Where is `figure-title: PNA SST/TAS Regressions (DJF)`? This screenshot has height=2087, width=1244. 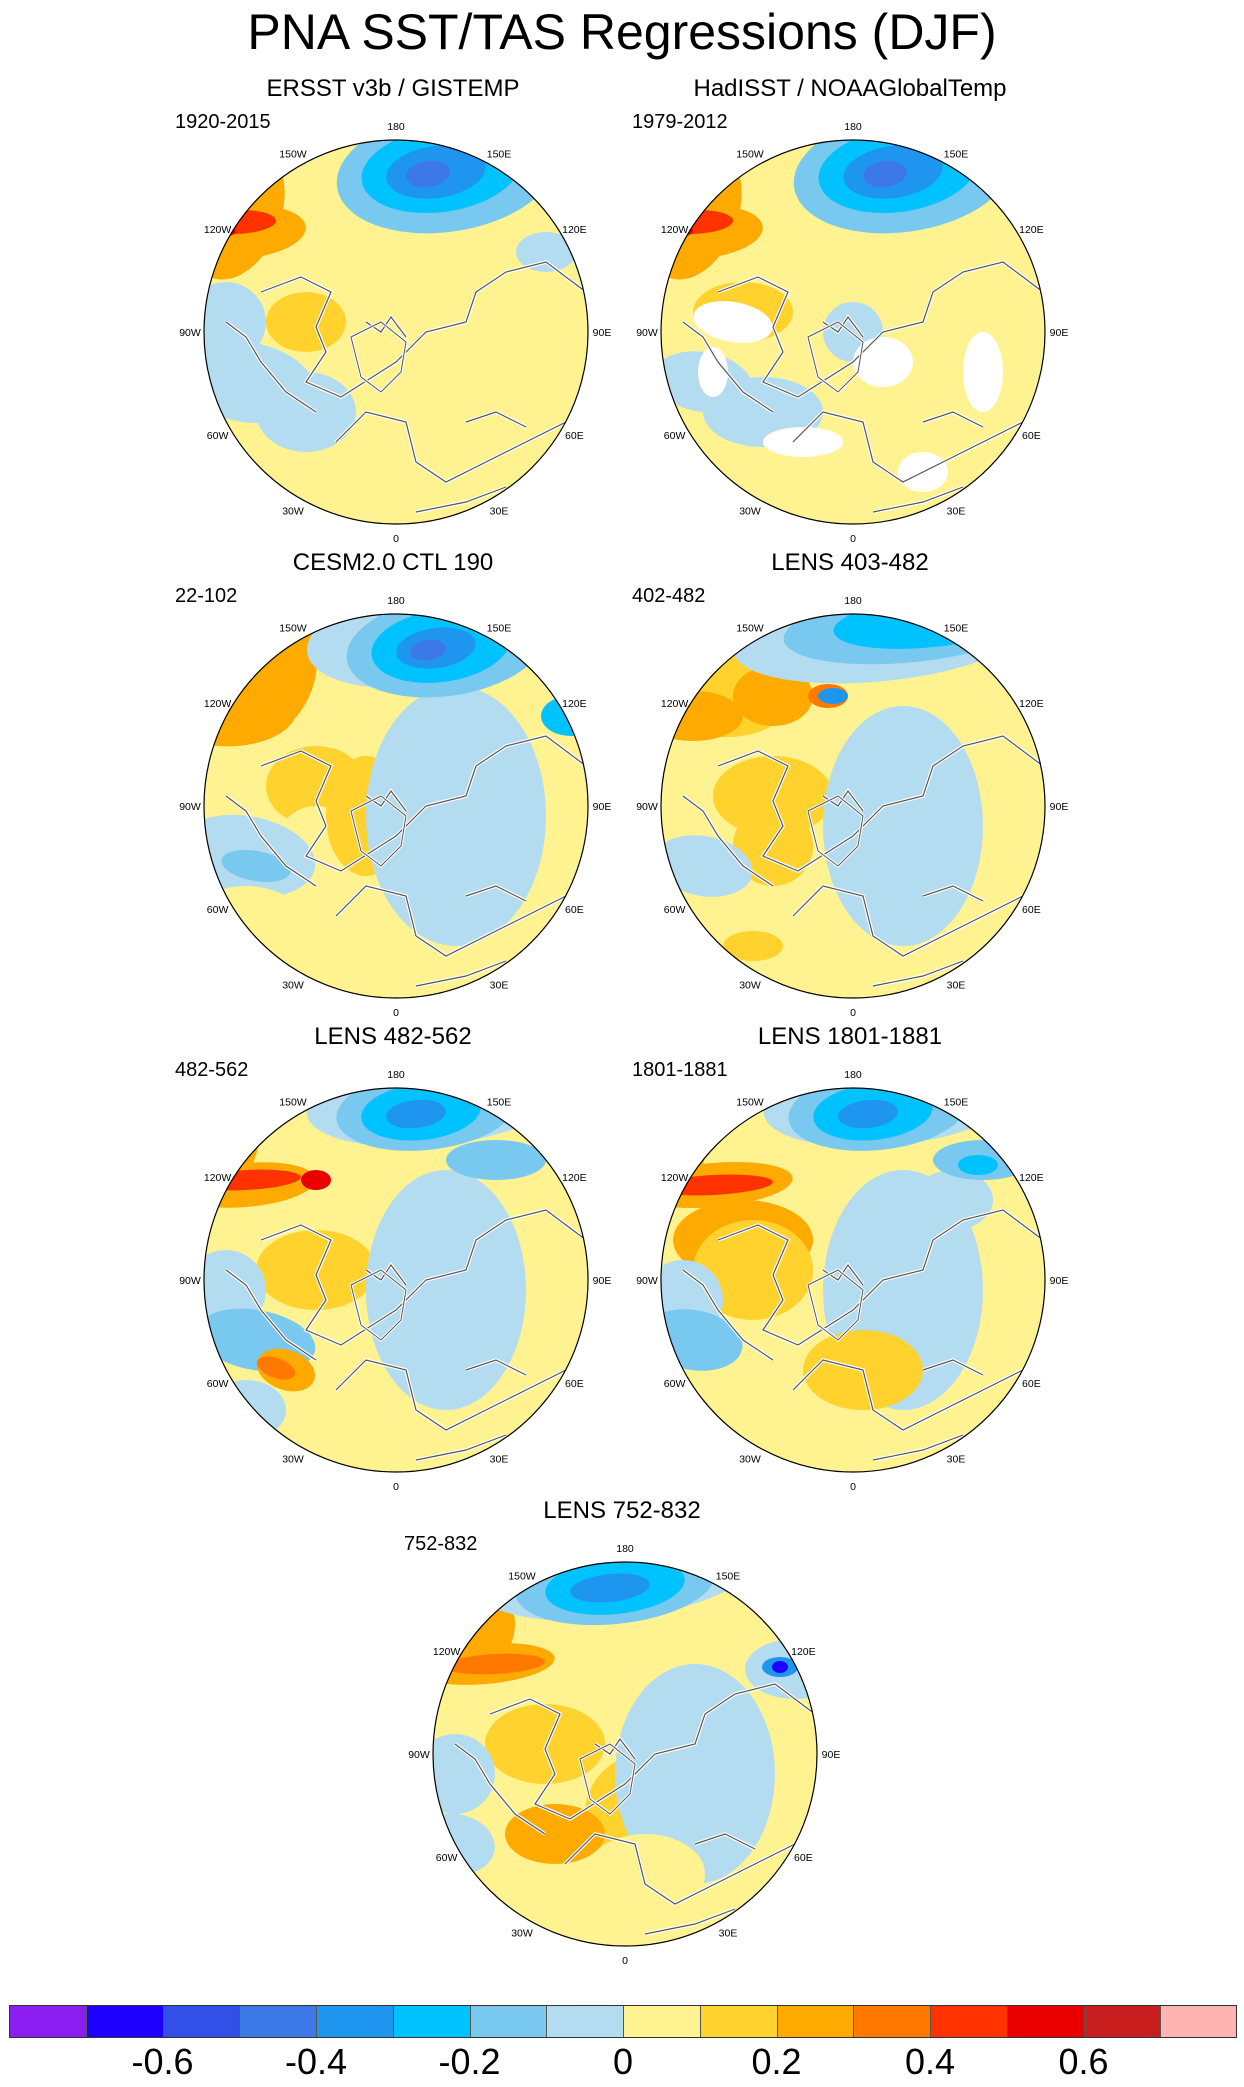
figure-title: PNA SST/TAS Regressions (DJF) is located at coordinates (622, 32).